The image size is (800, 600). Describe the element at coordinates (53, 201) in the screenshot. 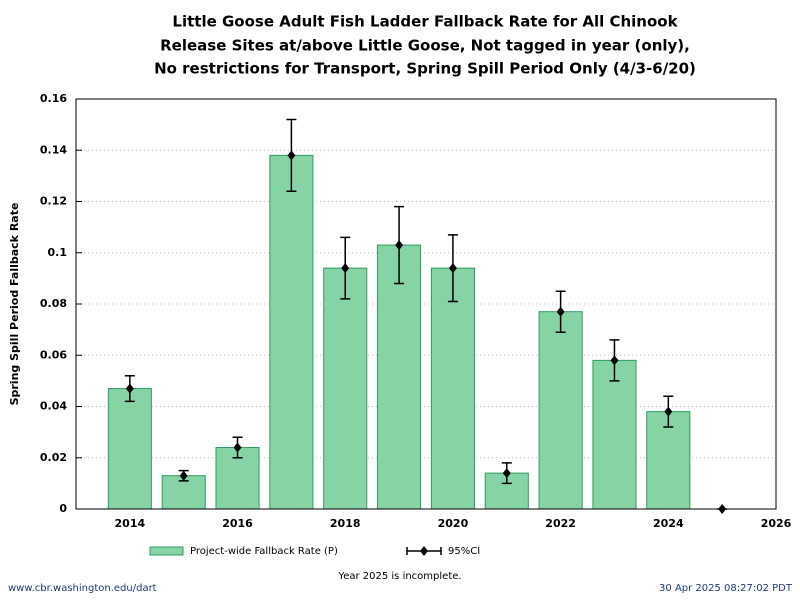

I see `y-tick-label: 0.12` at that location.